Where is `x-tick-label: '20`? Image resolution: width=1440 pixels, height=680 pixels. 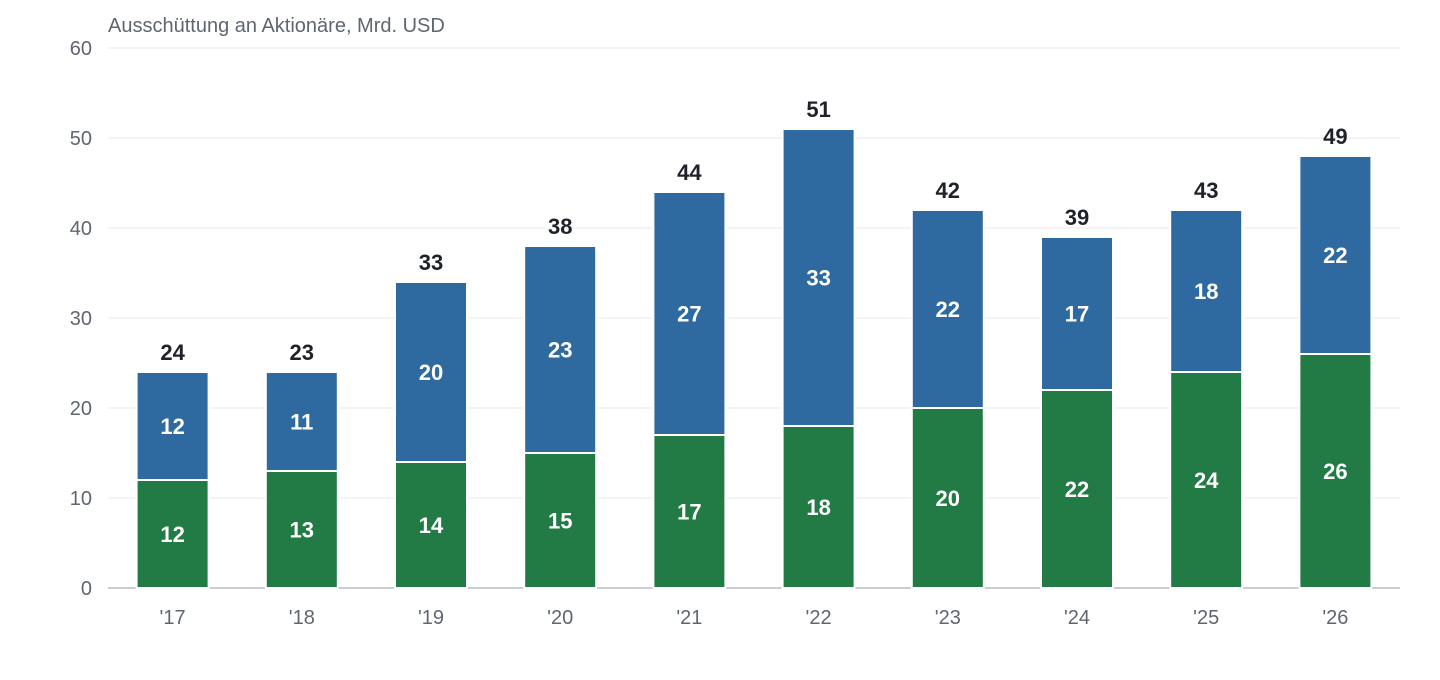
x-tick-label: '20 is located at coordinates (560, 618).